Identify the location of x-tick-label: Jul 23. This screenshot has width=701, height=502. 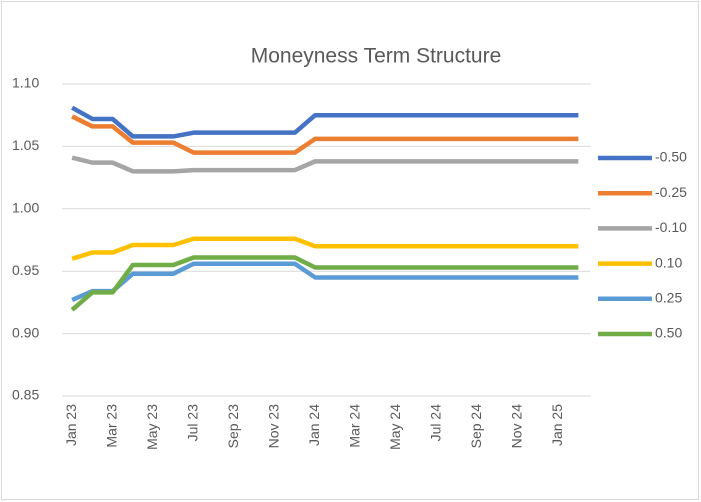
(192, 423).